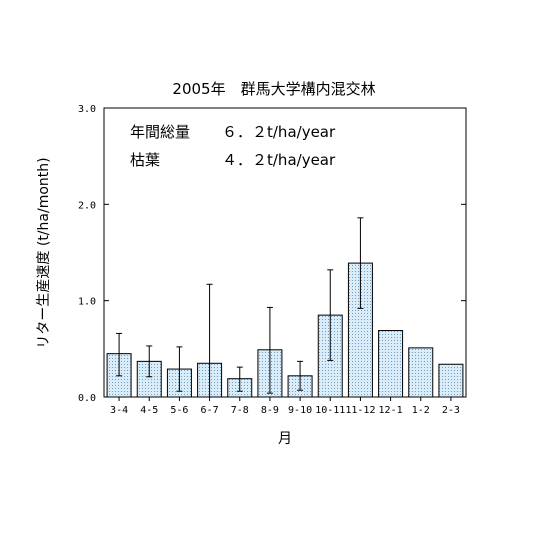 Image resolution: width=540 pixels, height=540 pixels. I want to click on x-tick-label: 8-9, so click(270, 410).